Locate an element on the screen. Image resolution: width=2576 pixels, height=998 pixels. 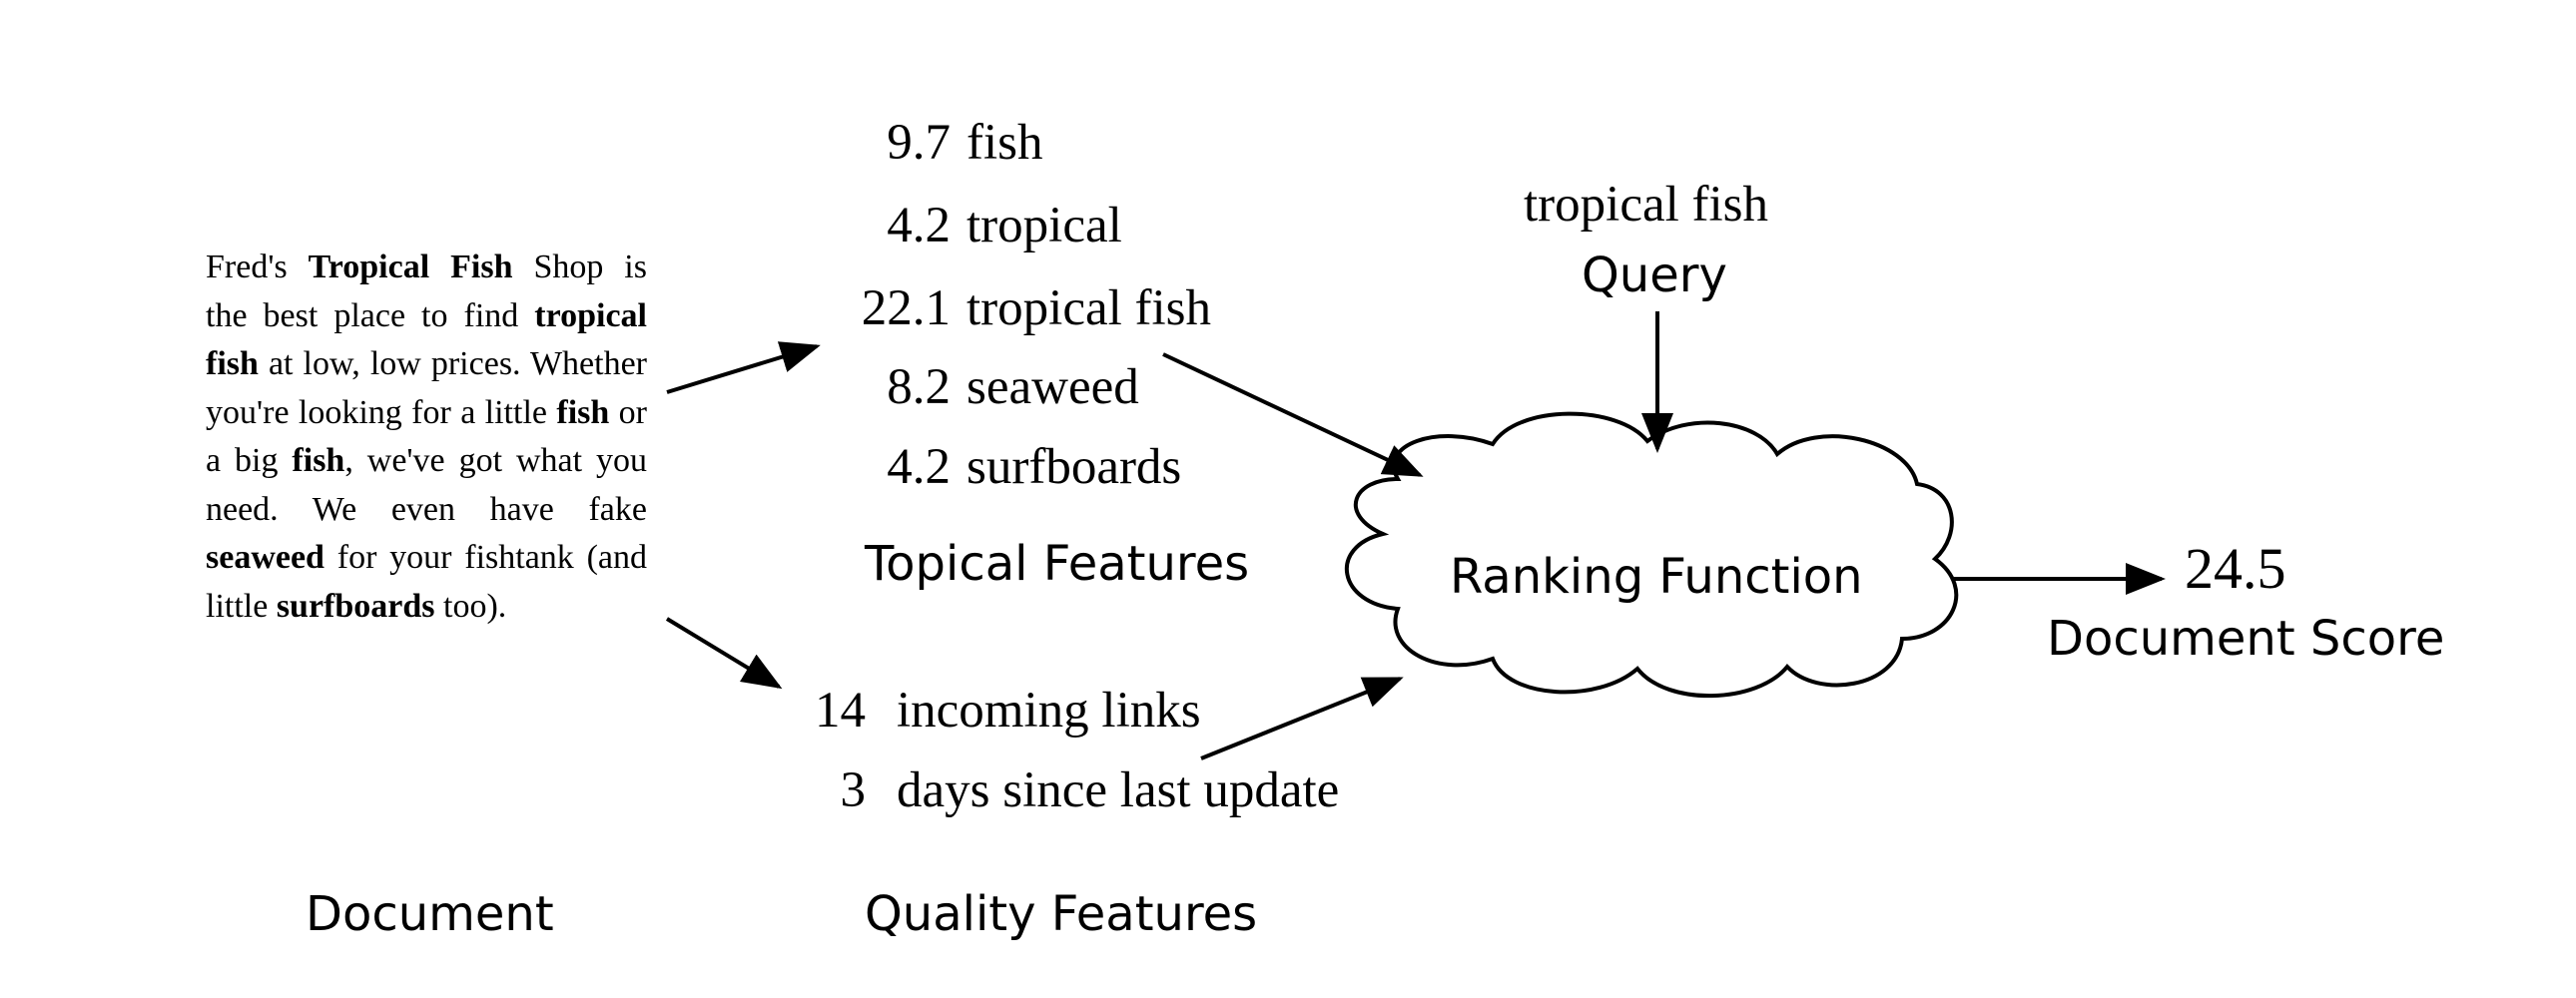
document-text-run: Shop is the best place to find is located at coordinates (426, 291).